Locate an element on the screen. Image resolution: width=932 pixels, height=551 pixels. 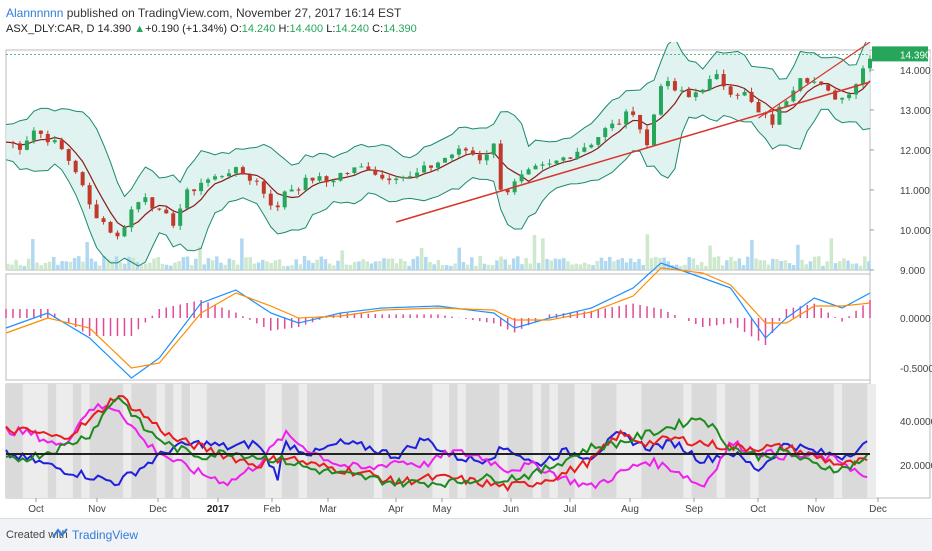
time-tick-label: 2017 is located at coordinates (218, 509).